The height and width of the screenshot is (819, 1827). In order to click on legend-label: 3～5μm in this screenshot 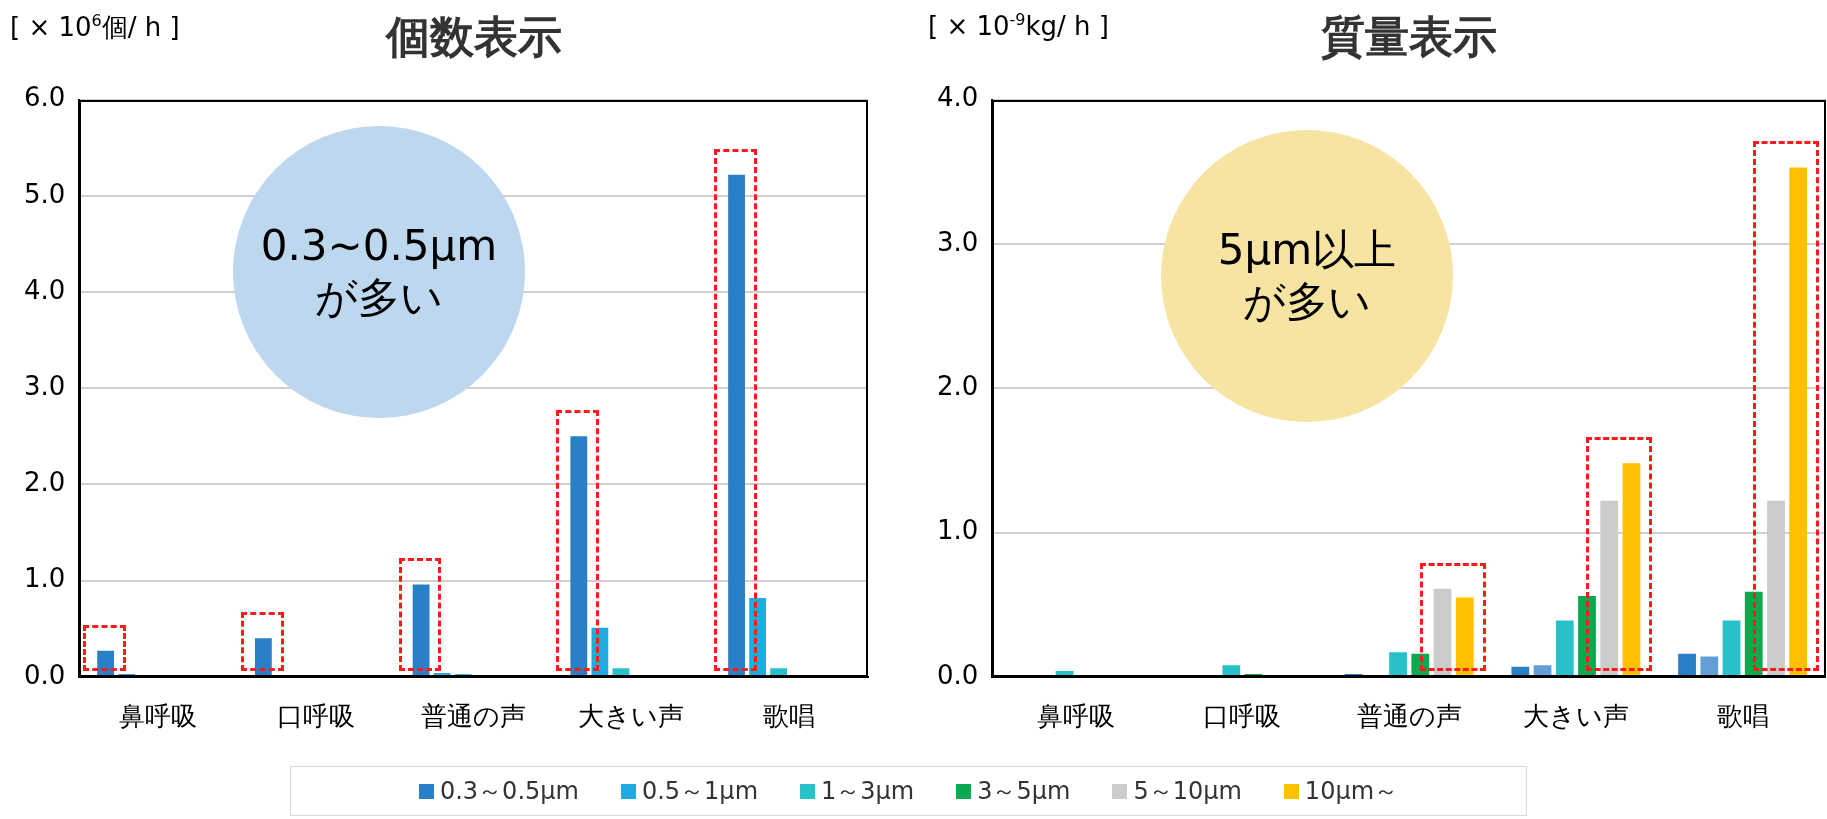, I will do `click(1024, 791)`.